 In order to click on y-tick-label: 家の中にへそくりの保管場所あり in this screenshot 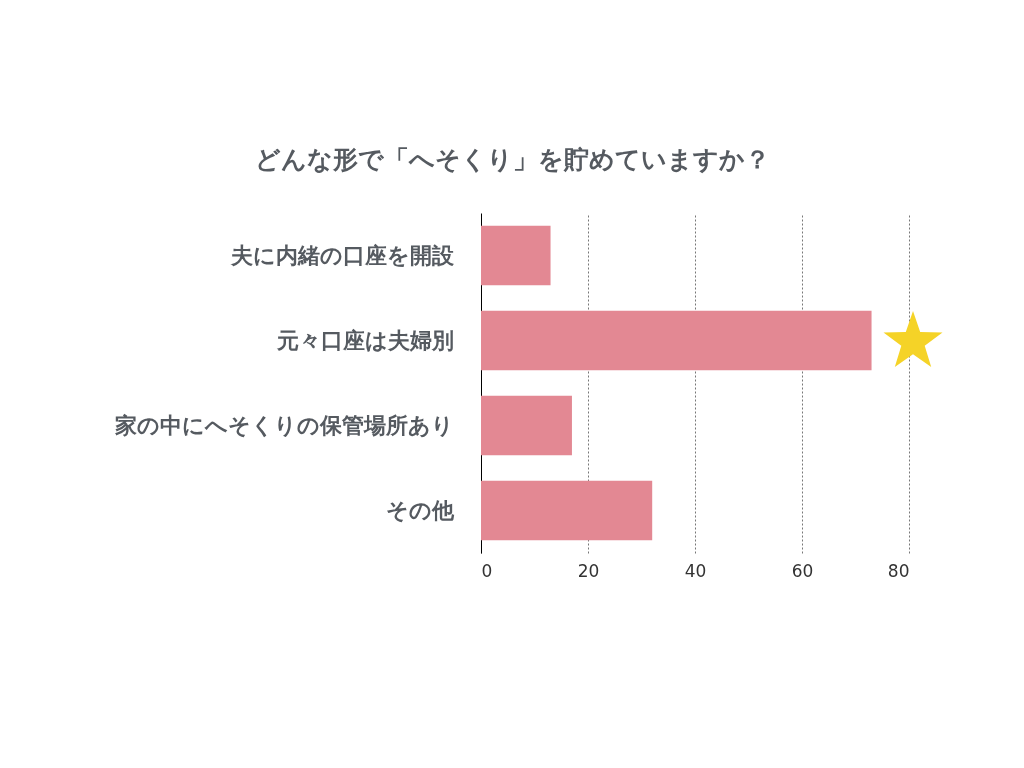, I will do `click(283, 425)`.